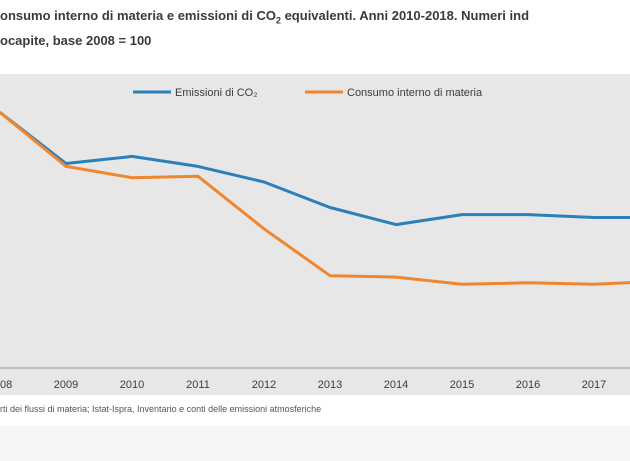 This screenshot has width=630, height=461. Describe the element at coordinates (594, 385) in the screenshot. I see `x-tick-label: 2017` at that location.